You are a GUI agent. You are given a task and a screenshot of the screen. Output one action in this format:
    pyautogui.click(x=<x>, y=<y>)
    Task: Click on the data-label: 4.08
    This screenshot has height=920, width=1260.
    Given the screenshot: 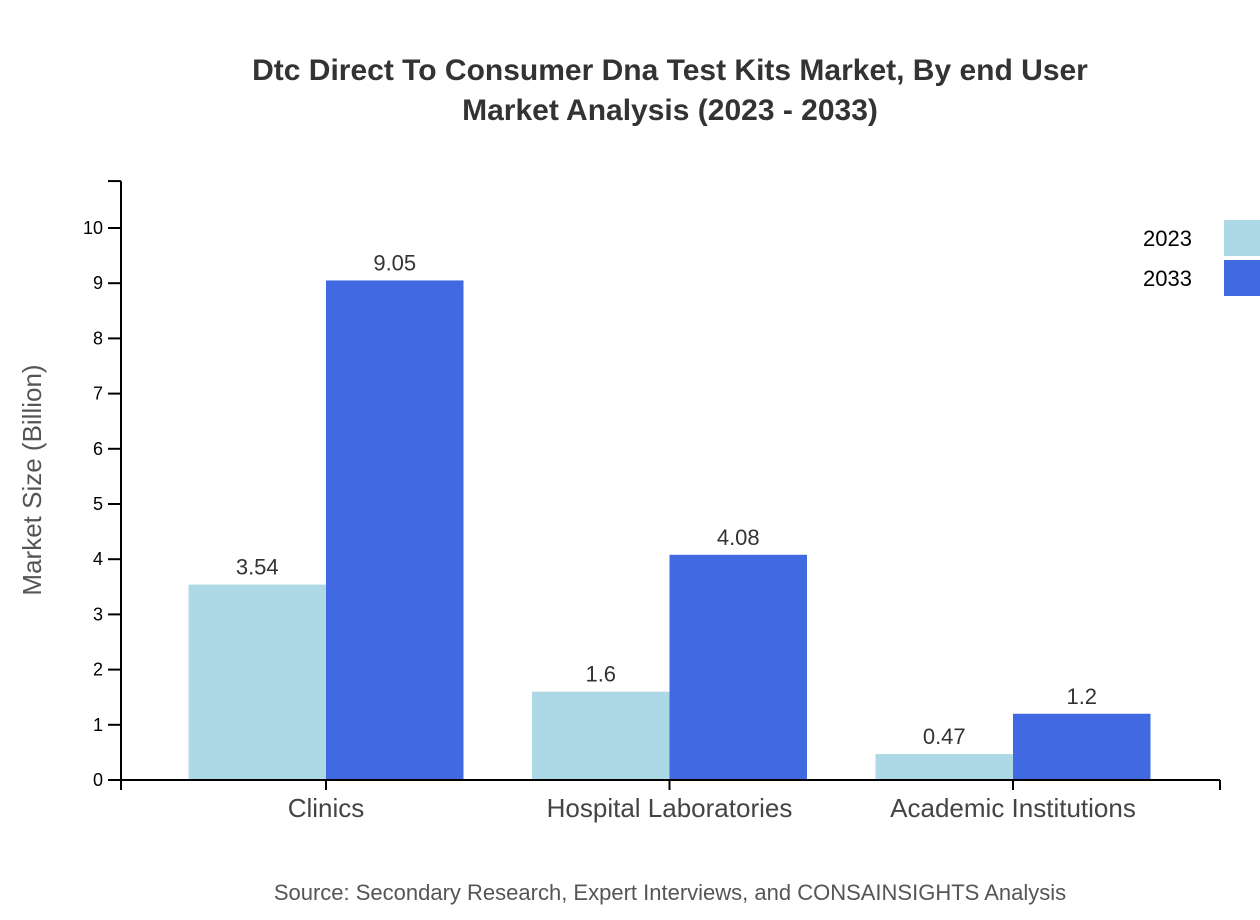 What is the action you would take?
    pyautogui.click(x=738, y=537)
    